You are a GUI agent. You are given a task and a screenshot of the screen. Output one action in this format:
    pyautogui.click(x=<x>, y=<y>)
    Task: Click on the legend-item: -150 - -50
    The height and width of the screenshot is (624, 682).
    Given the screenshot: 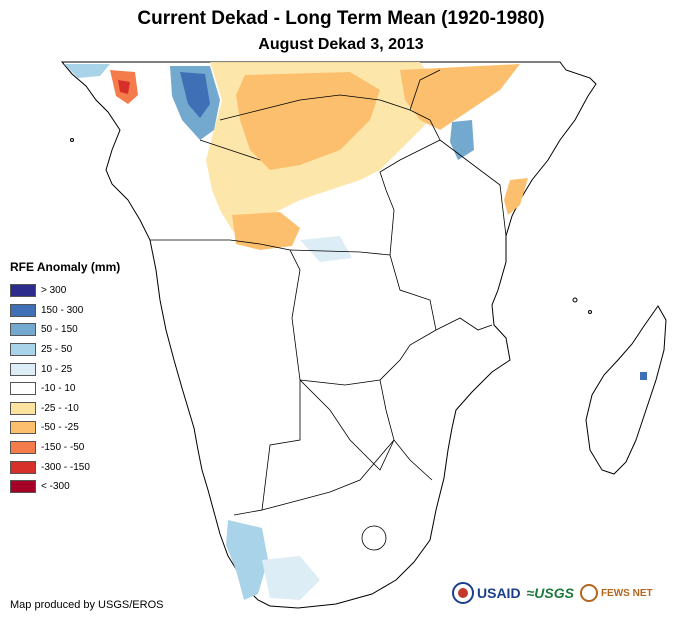 What is the action you would take?
    pyautogui.click(x=65, y=448)
    